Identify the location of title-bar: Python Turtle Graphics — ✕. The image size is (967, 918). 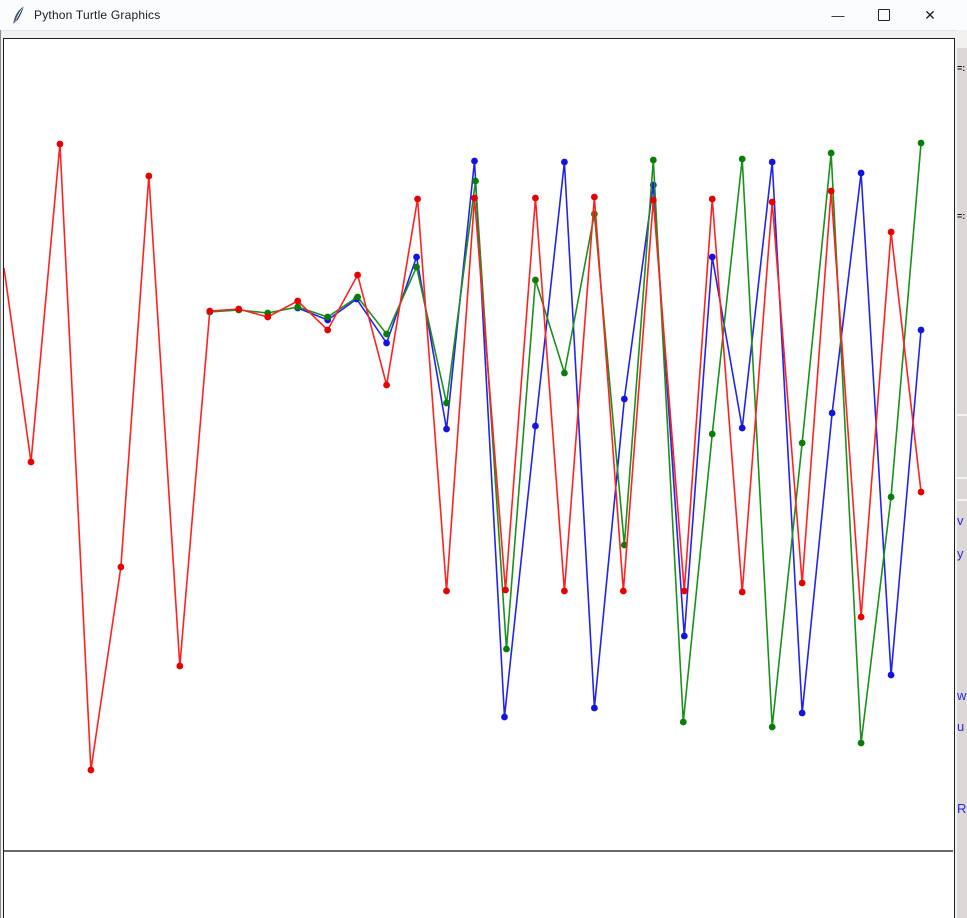
(483, 15).